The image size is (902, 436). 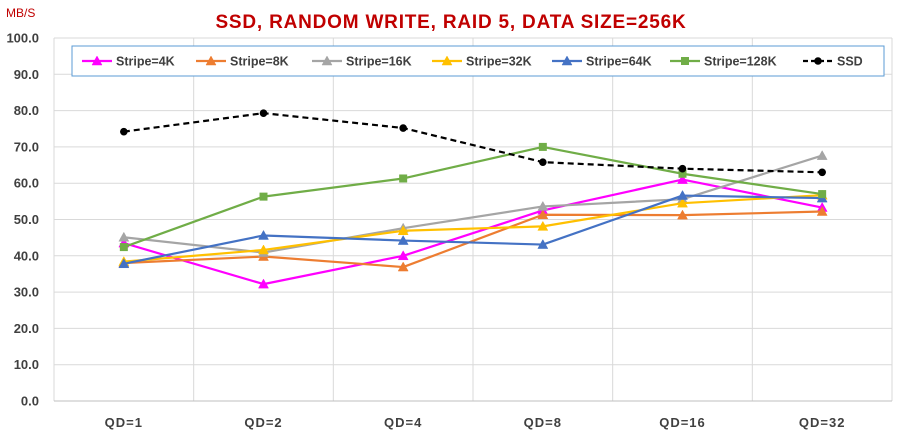 I want to click on legend-entry: Stripe=128K, so click(x=723, y=62).